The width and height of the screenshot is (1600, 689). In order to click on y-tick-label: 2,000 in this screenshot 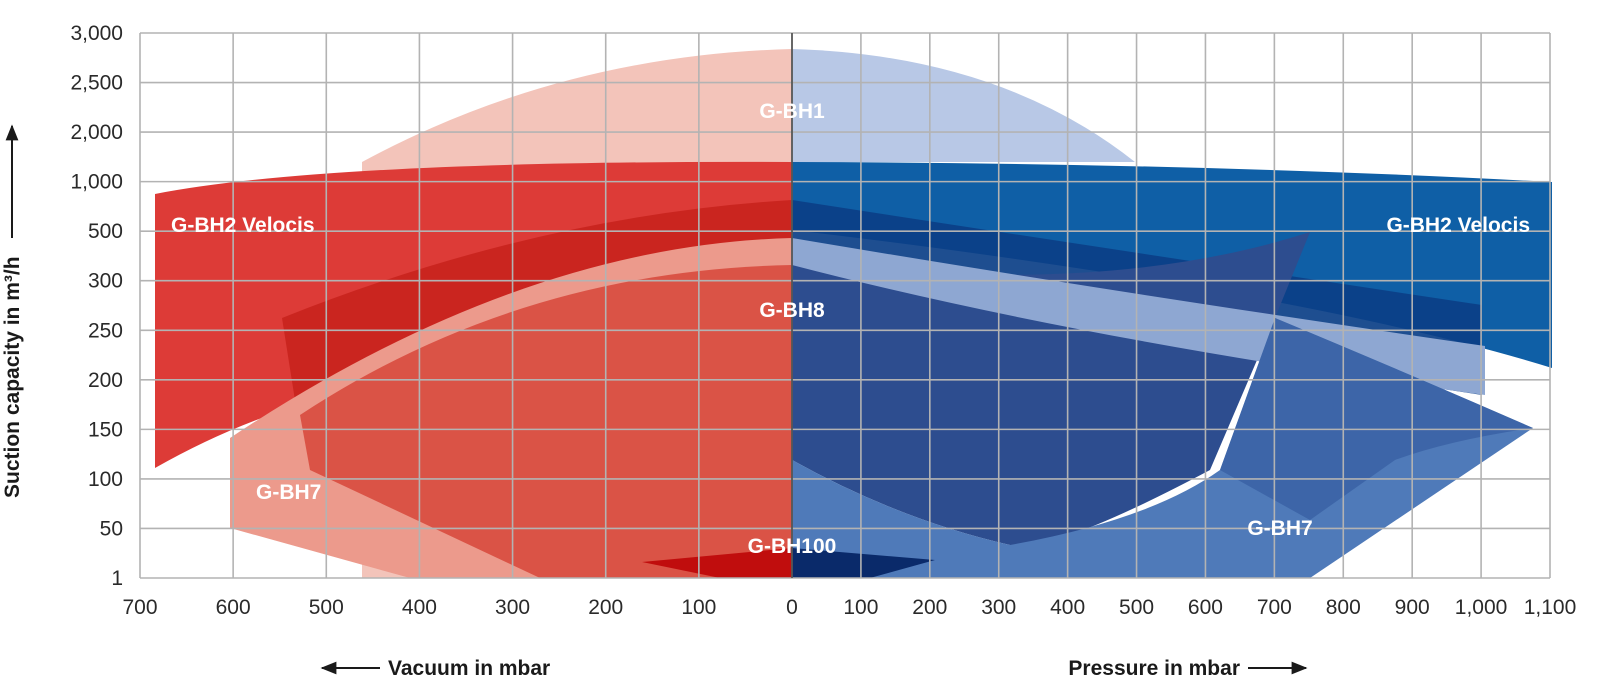, I will do `click(96, 132)`.